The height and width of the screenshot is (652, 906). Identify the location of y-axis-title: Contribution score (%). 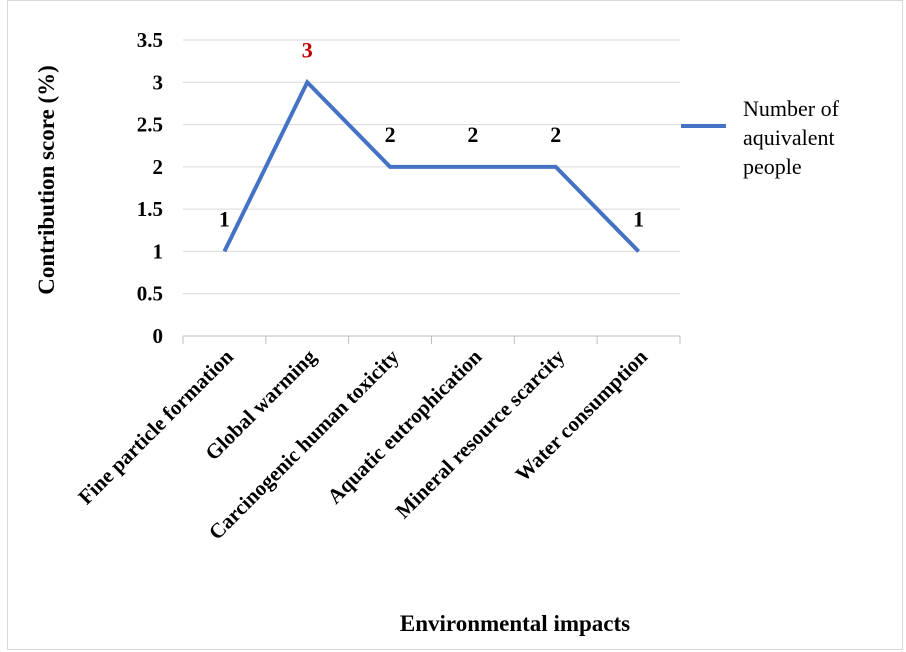
(46, 180).